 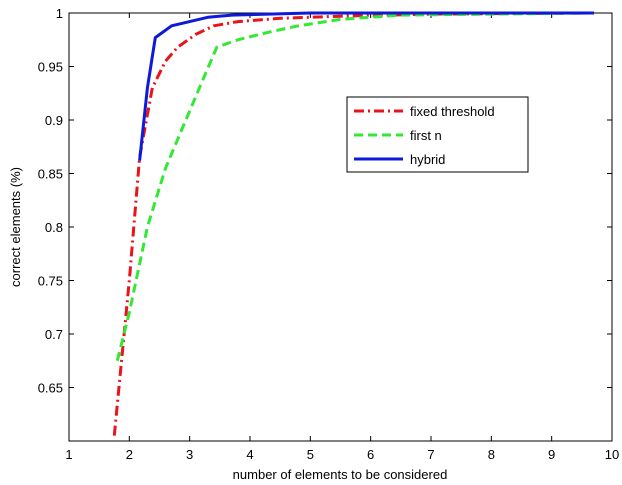 What do you see at coordinates (452, 111) in the screenshot?
I see `legend-label-fixed-threshold: fixed threshold` at bounding box center [452, 111].